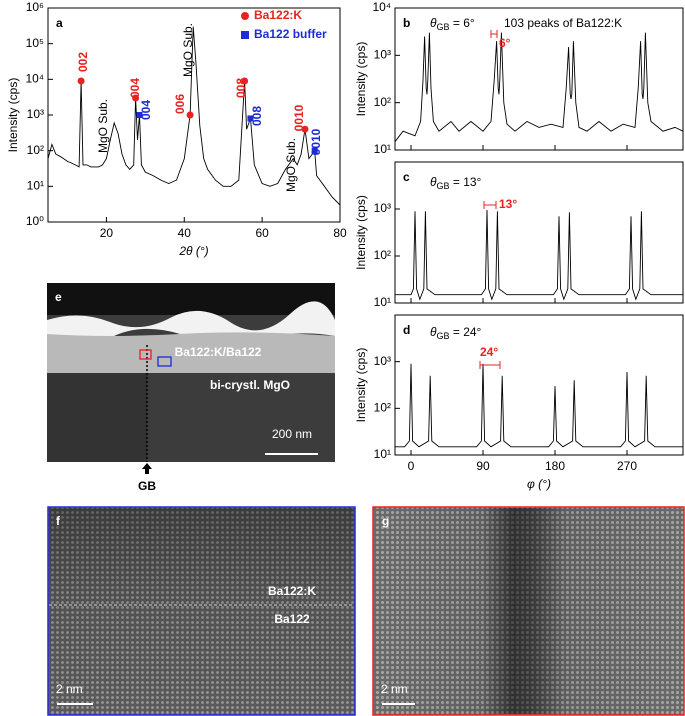 This screenshot has height=716, width=685. Describe the element at coordinates (191, 388) in the screenshot. I see `panel-e: e Ba122:K/Ba122 bi-crystl. MgO 200 nm GB` at that location.